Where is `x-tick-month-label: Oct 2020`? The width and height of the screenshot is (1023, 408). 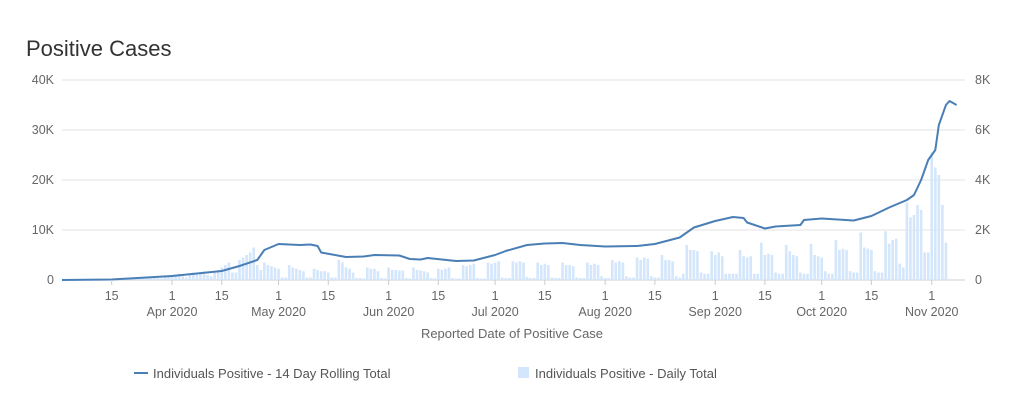 x-tick-month-label: Oct 2020 is located at coordinates (821, 312).